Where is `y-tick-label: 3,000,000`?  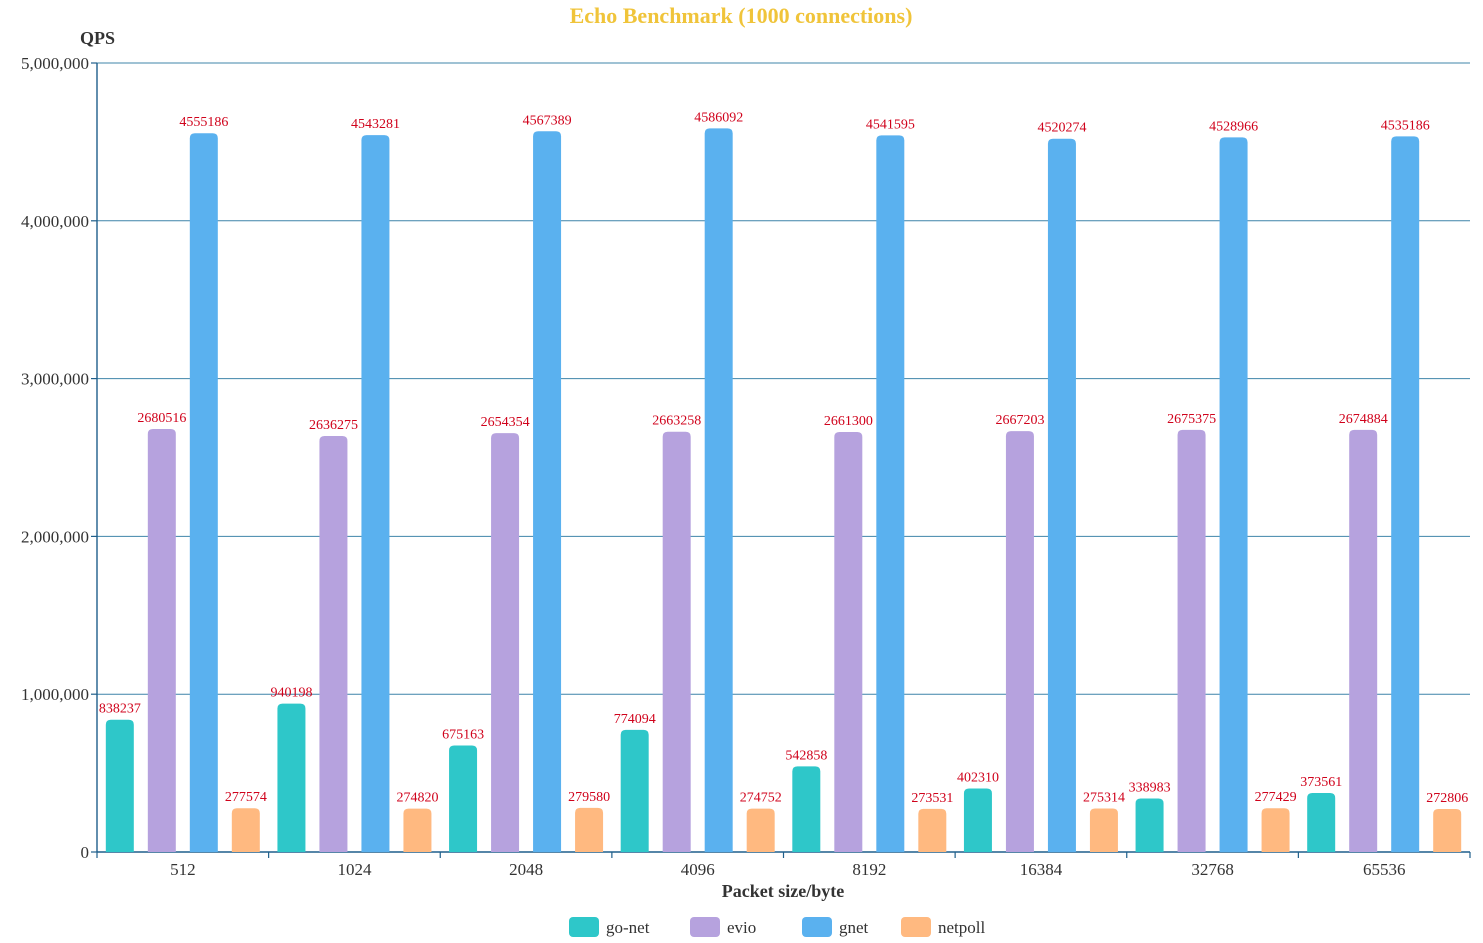
y-tick-label: 3,000,000 is located at coordinates (55, 379).